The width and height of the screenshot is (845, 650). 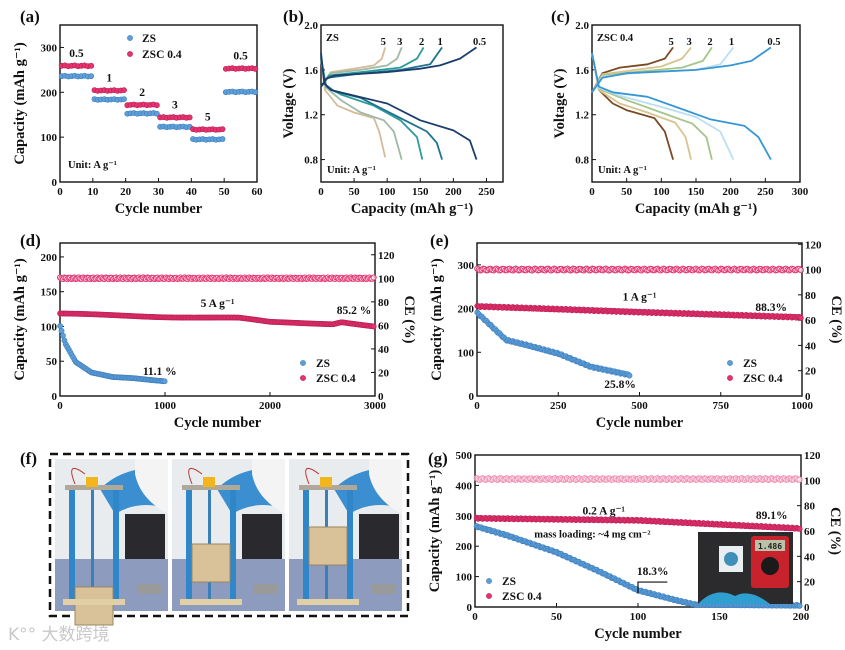 I want to click on current-density-label: 0.2 A g⁻¹, so click(x=604, y=511).